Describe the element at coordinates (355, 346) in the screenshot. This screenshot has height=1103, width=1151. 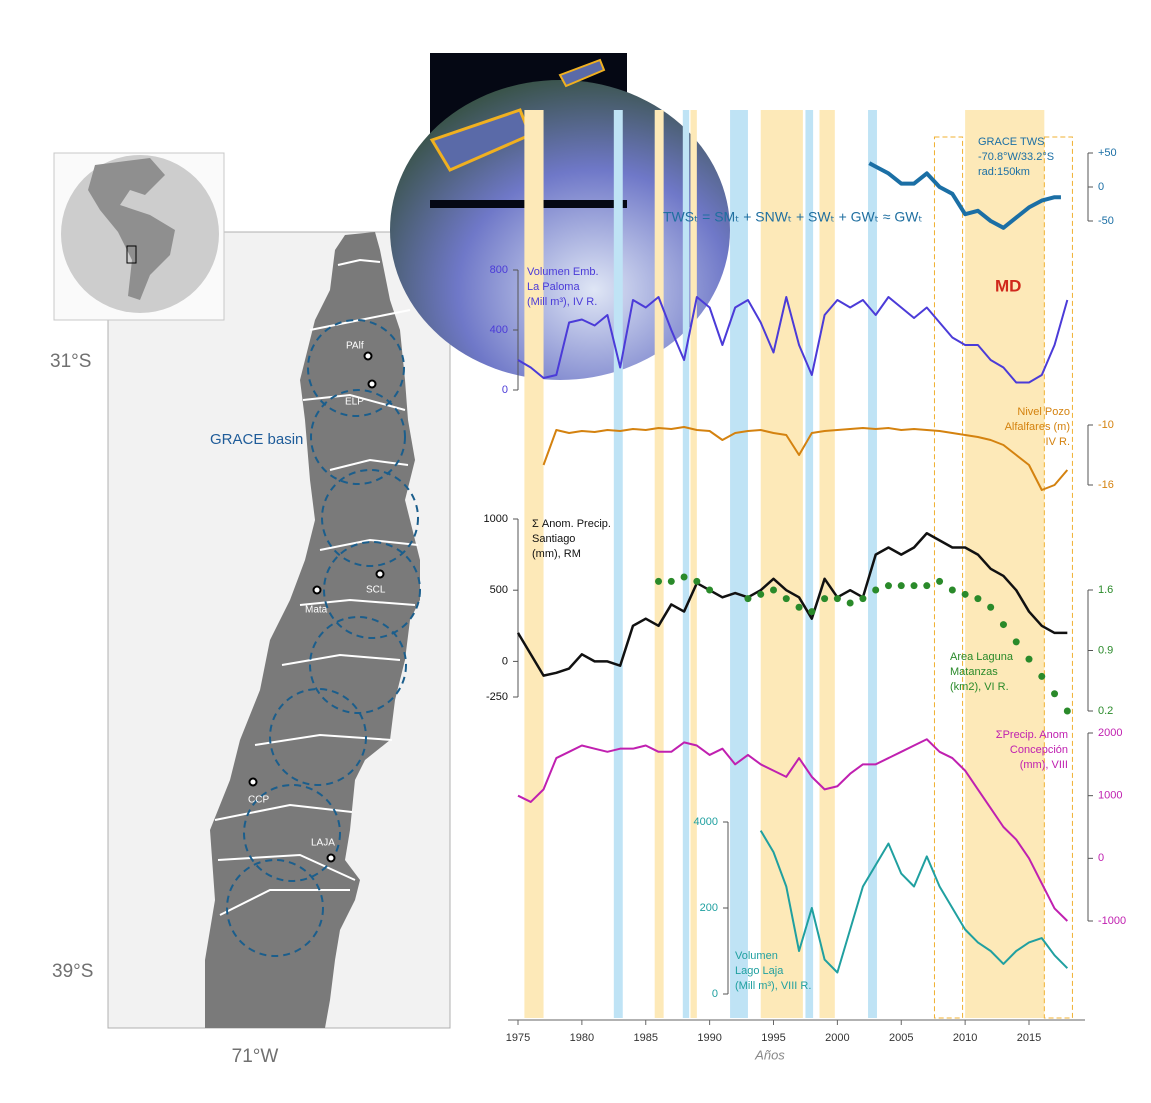
I see `station-label: PAlf` at that location.